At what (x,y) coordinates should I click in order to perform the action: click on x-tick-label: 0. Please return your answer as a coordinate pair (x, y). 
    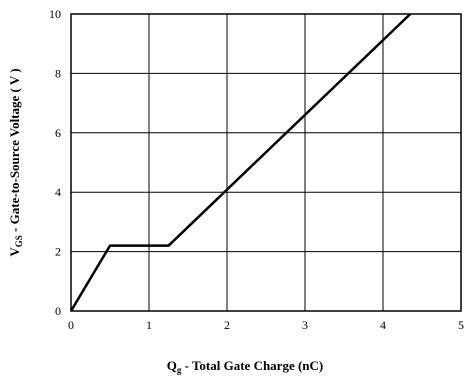
    Looking at the image, I should click on (71, 325).